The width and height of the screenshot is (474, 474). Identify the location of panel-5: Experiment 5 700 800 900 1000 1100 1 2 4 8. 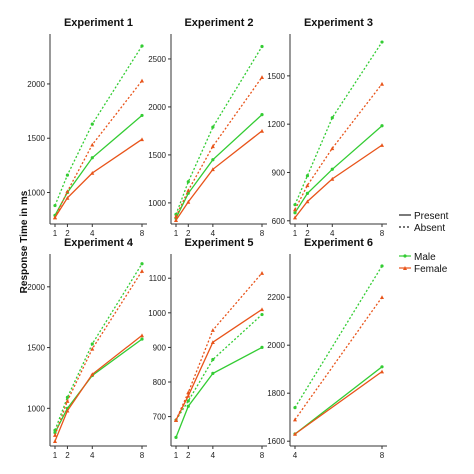
(207, 348).